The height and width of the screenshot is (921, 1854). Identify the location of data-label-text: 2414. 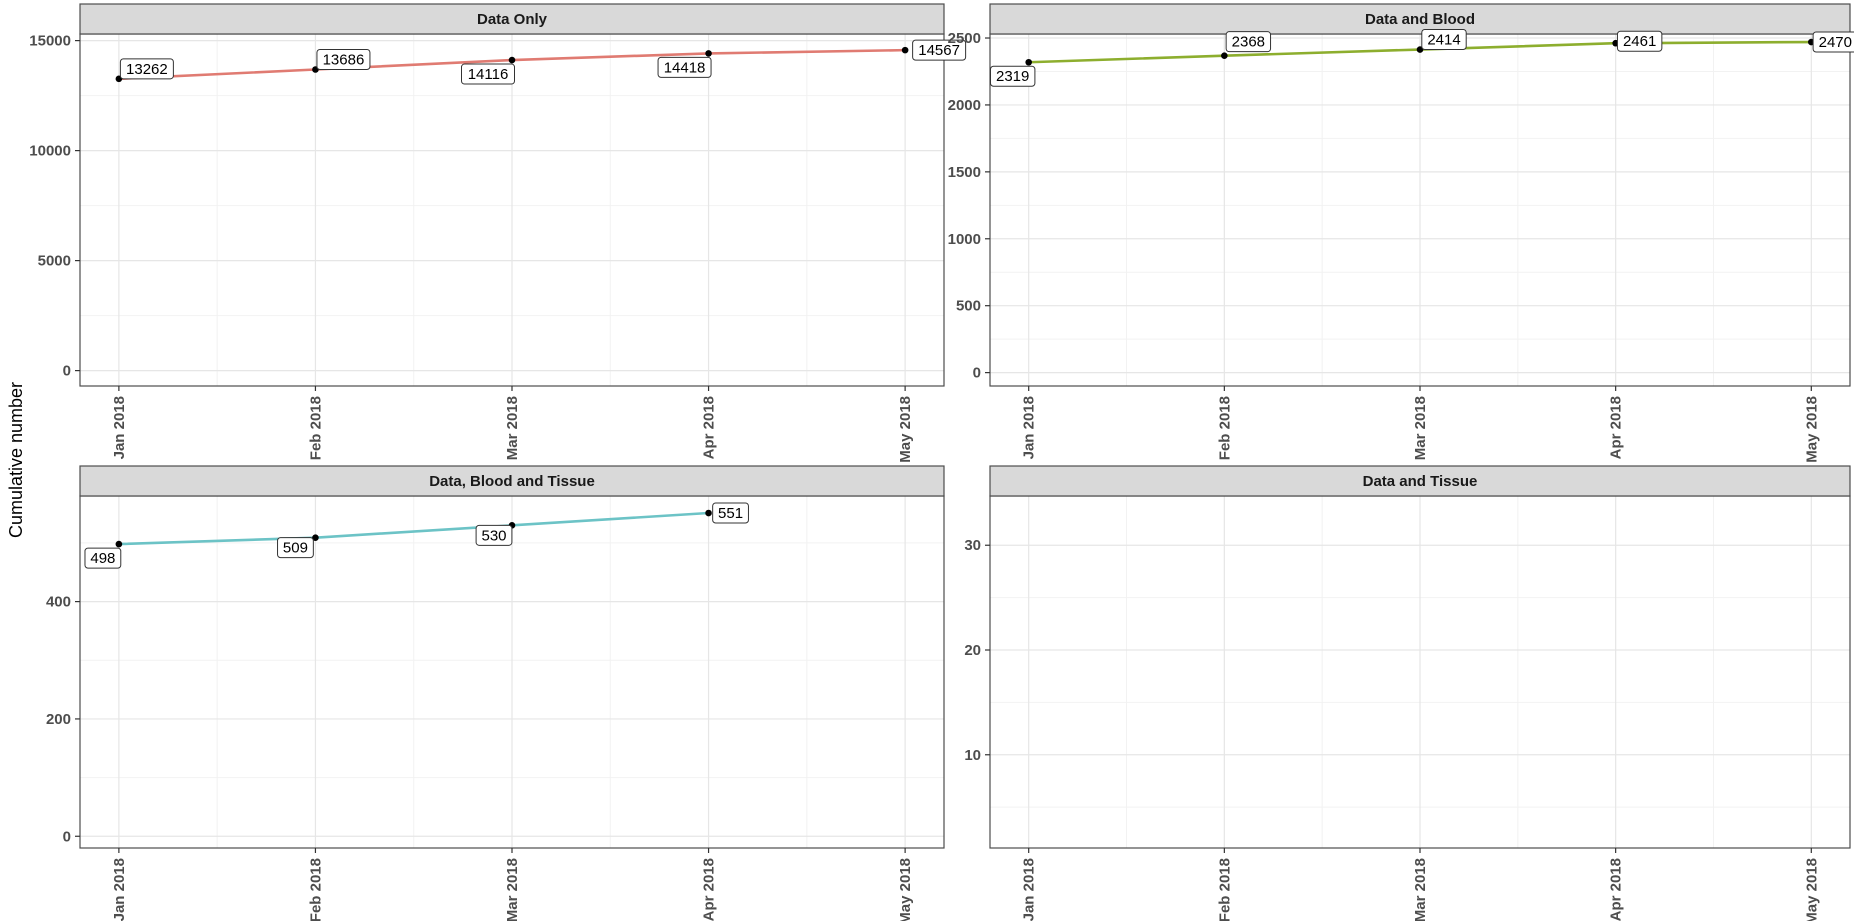
(1443, 40).